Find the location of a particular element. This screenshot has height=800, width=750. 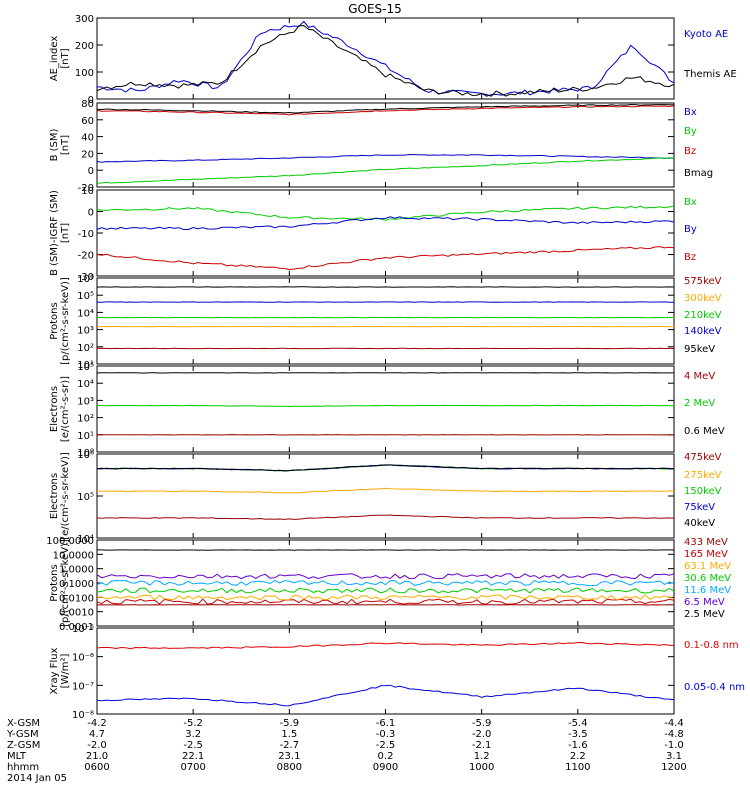

ephemeris-row-label: Y-GSM is located at coordinates (22, 734).